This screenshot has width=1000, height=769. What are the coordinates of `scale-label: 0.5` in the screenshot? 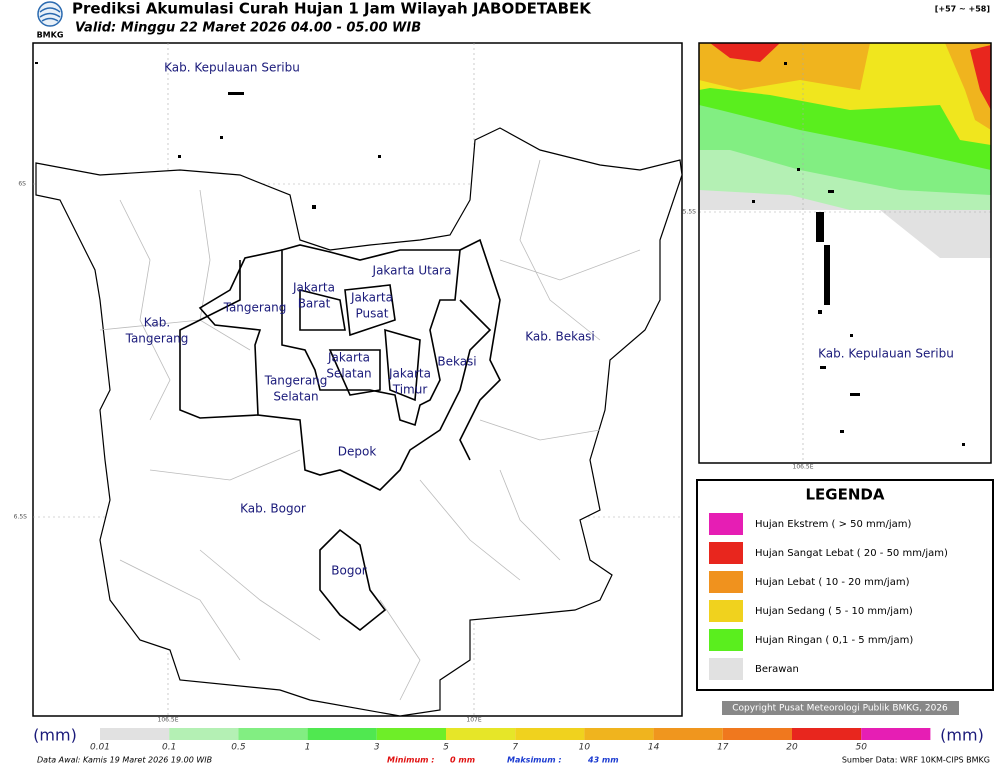 It's located at (238, 748).